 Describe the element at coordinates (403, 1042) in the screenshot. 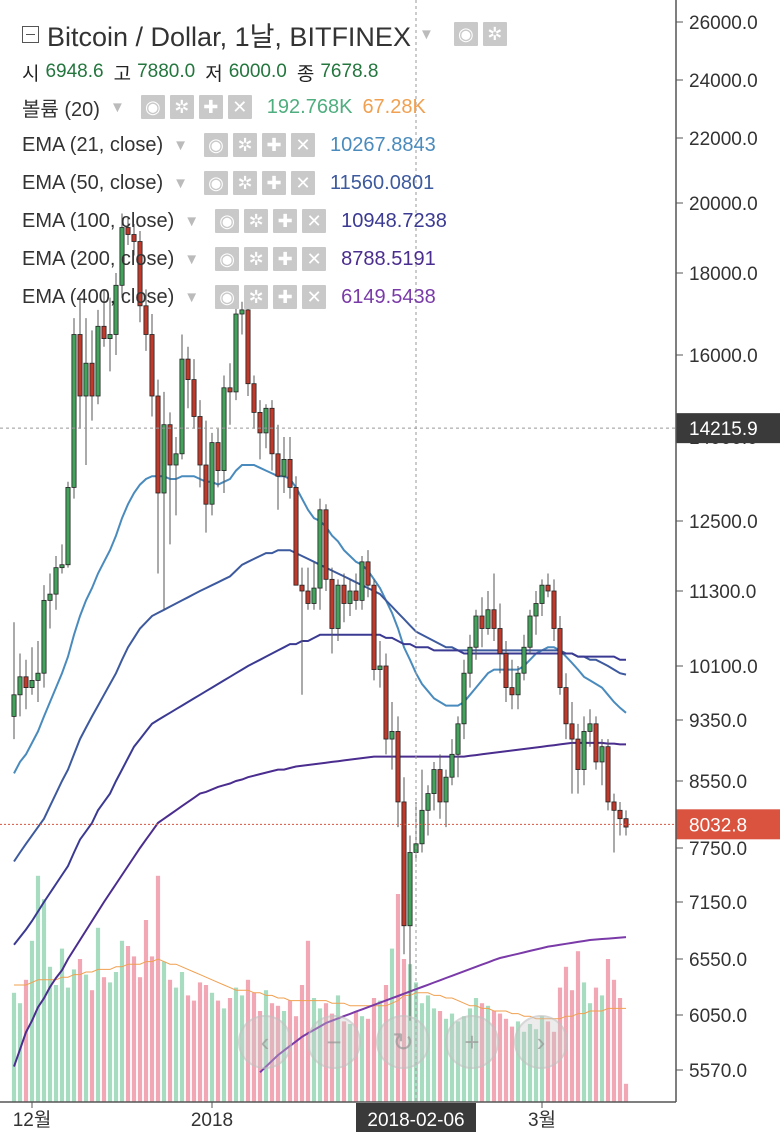

I see `reset-icon: ↻` at that location.